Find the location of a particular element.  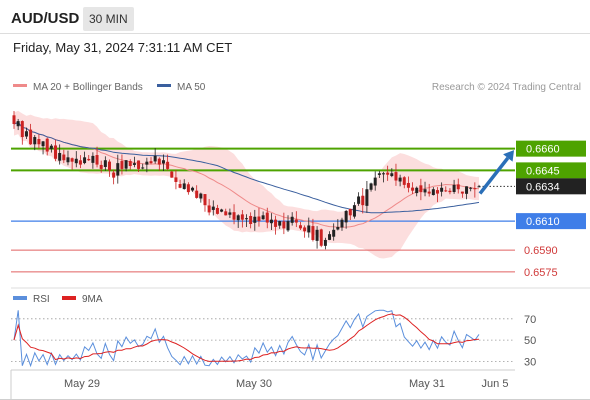

level-tag-0.6660 is located at coordinates (551, 148).